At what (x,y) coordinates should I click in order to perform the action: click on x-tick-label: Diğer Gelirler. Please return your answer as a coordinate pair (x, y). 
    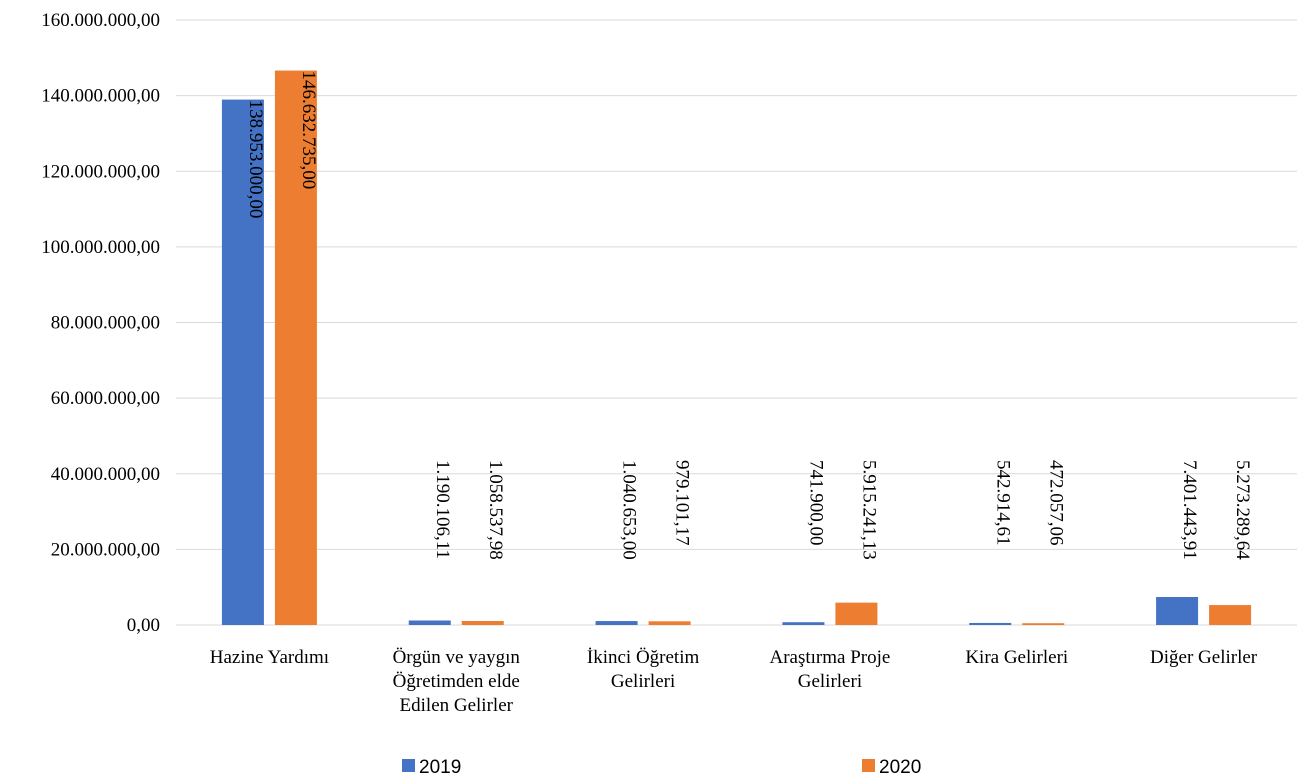
    Looking at the image, I should click on (1204, 657).